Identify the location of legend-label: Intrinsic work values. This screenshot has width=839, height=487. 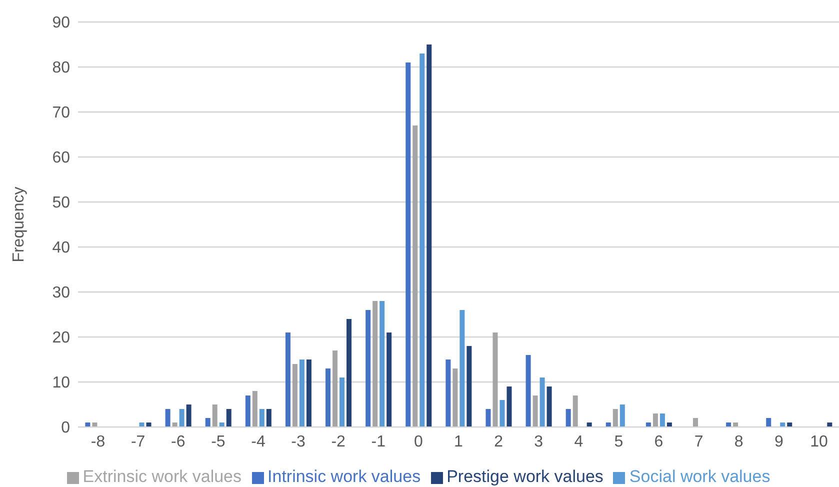
(344, 476).